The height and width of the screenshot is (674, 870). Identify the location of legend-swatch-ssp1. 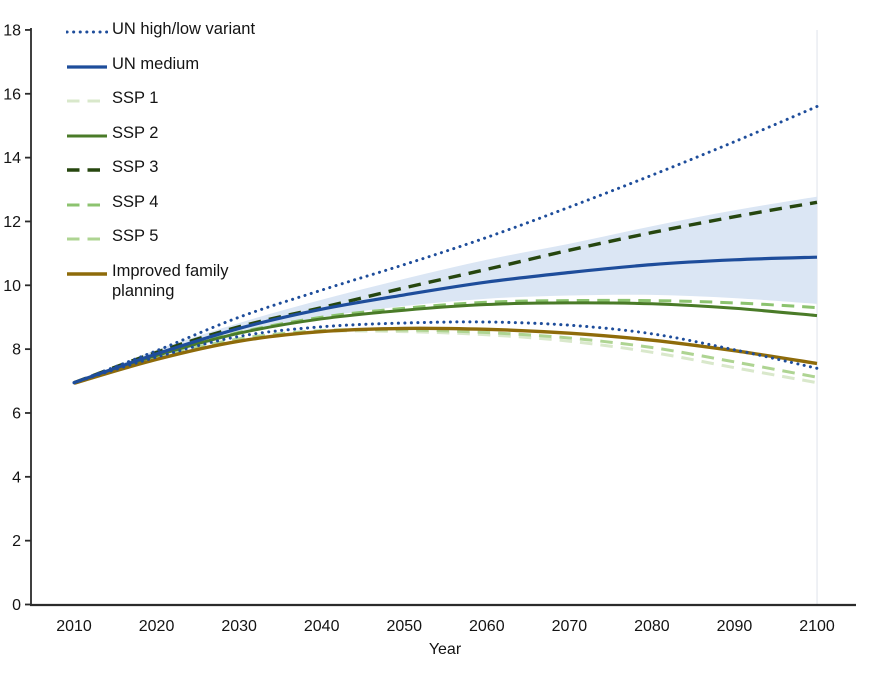
(87, 101).